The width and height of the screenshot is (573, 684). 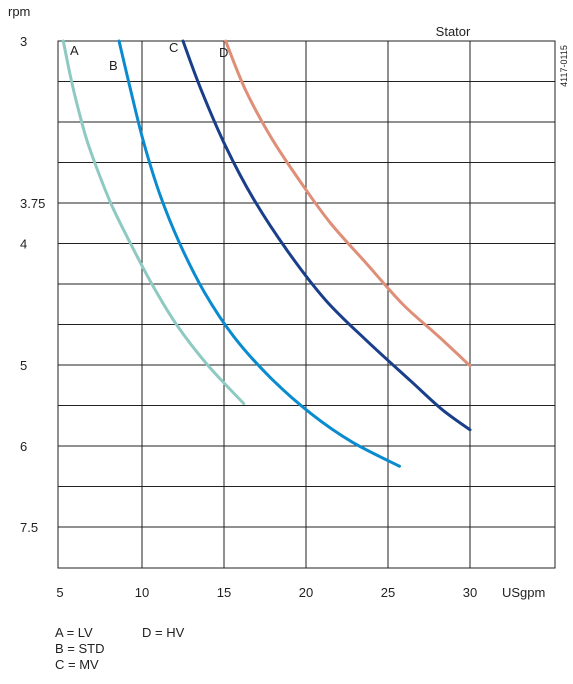 What do you see at coordinates (142, 649) in the screenshot?
I see `legend: A = LV D = HV B = STD C = MV` at bounding box center [142, 649].